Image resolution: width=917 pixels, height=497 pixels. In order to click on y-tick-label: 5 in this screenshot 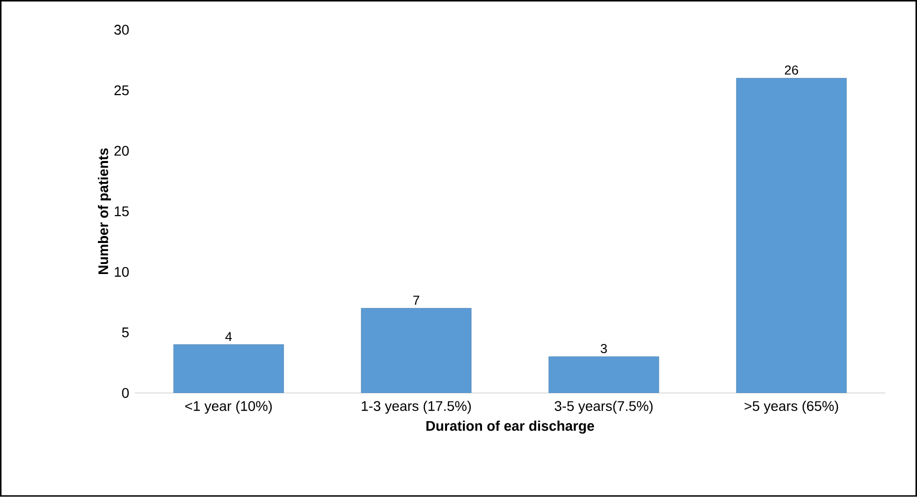, I will do `click(125, 333)`.